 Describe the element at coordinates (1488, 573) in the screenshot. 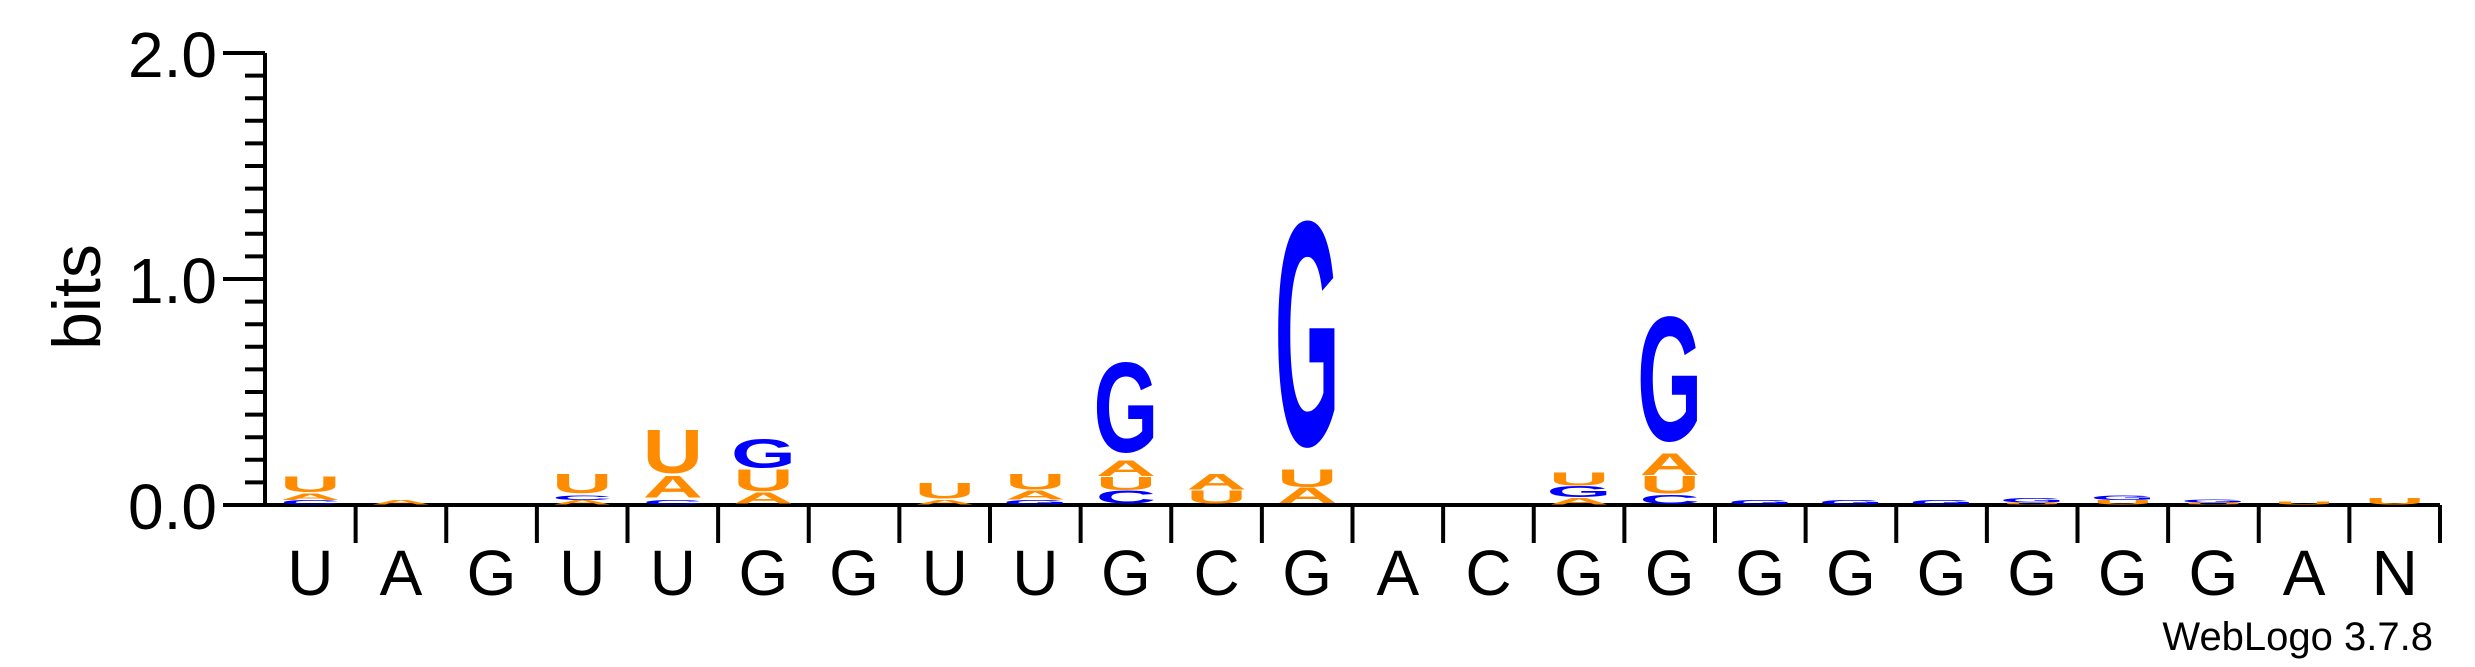

I see `x-label: C` at that location.